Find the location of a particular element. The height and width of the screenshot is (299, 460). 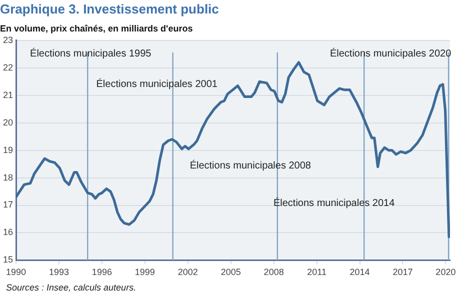

x-tick-label: 2008 is located at coordinates (274, 272).